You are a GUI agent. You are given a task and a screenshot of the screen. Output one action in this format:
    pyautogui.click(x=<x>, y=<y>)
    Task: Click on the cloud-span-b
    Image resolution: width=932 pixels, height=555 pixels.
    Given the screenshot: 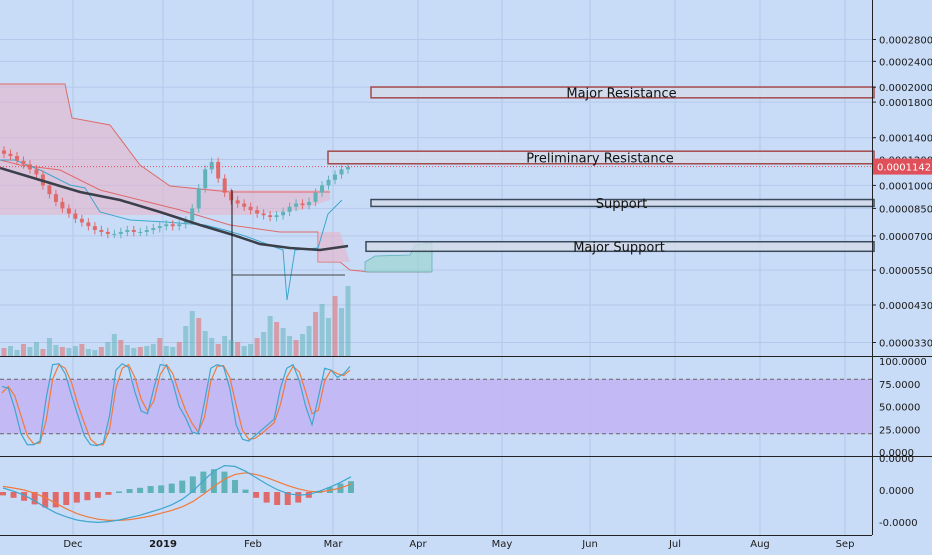 What is the action you would take?
    pyautogui.click(x=215, y=216)
    